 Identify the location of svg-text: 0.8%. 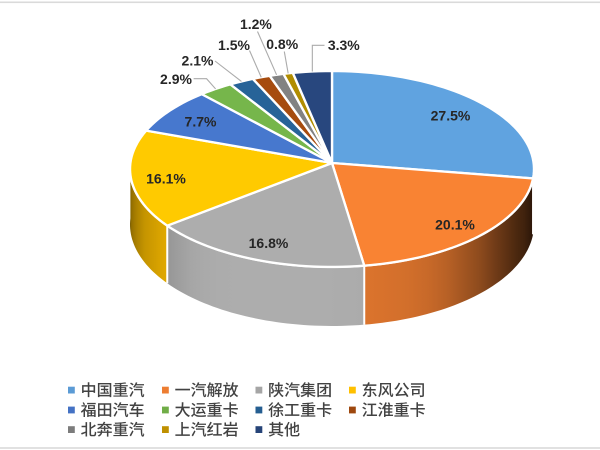
(282, 44).